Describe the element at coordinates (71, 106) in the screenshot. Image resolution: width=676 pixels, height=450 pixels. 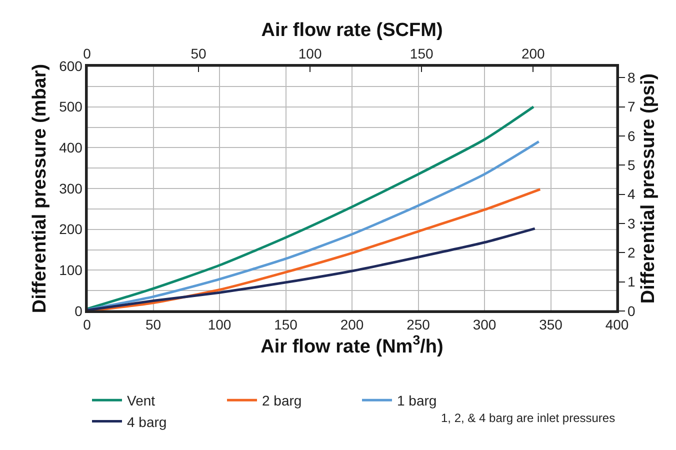
I see `y-tick-label: 500` at that location.